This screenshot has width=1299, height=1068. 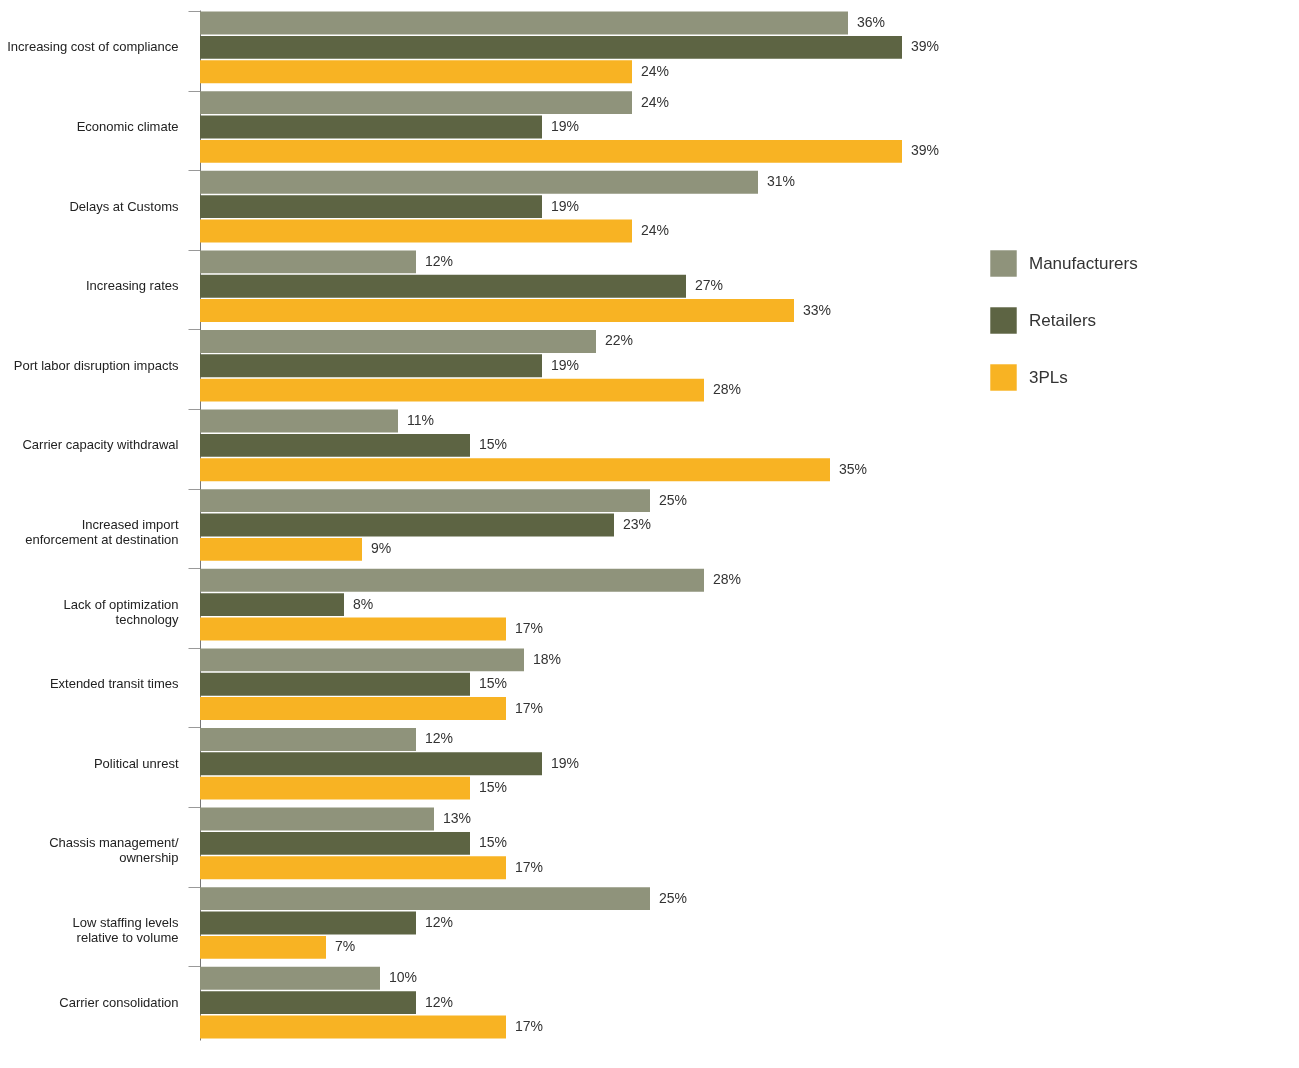 I want to click on y-tick-label: Port labor disruption impacts, so click(x=96, y=365).